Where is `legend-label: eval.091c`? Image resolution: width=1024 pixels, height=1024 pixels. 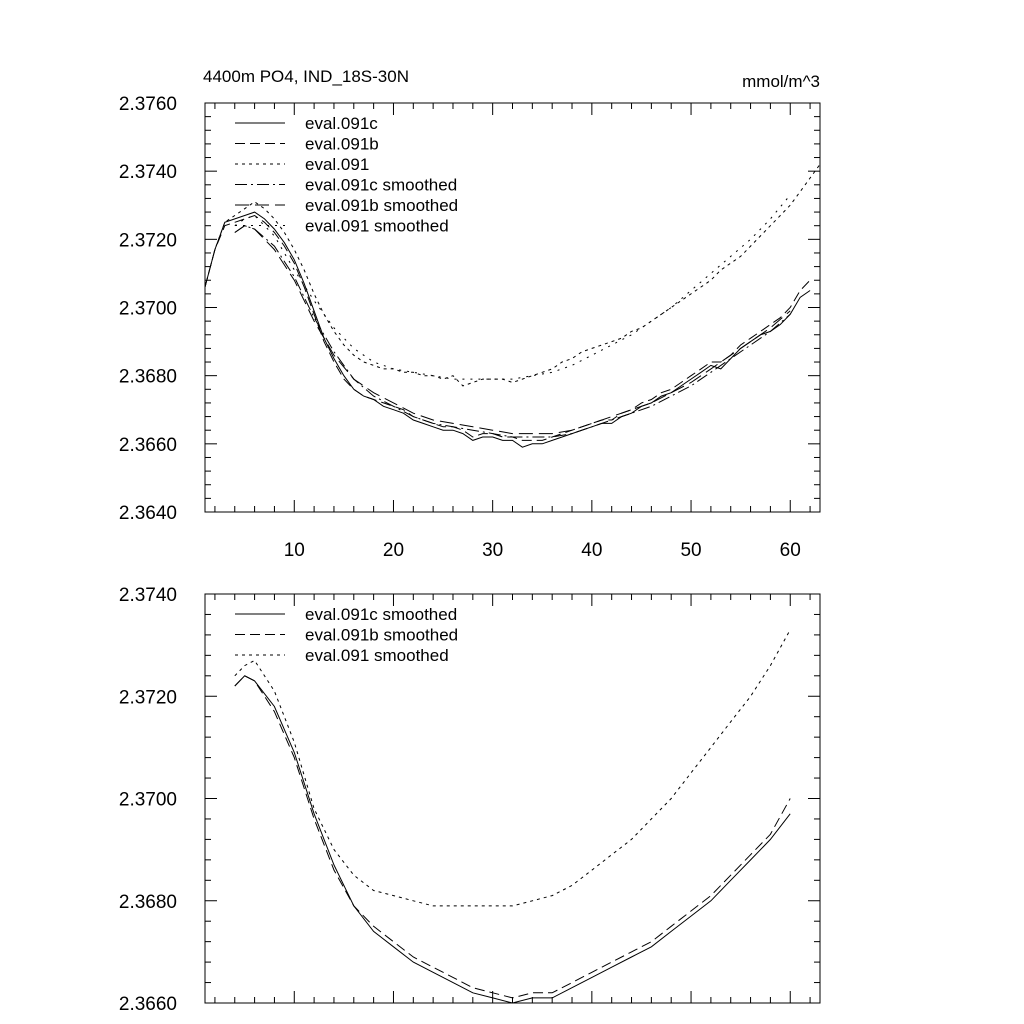
legend-label: eval.091c is located at coordinates (341, 123).